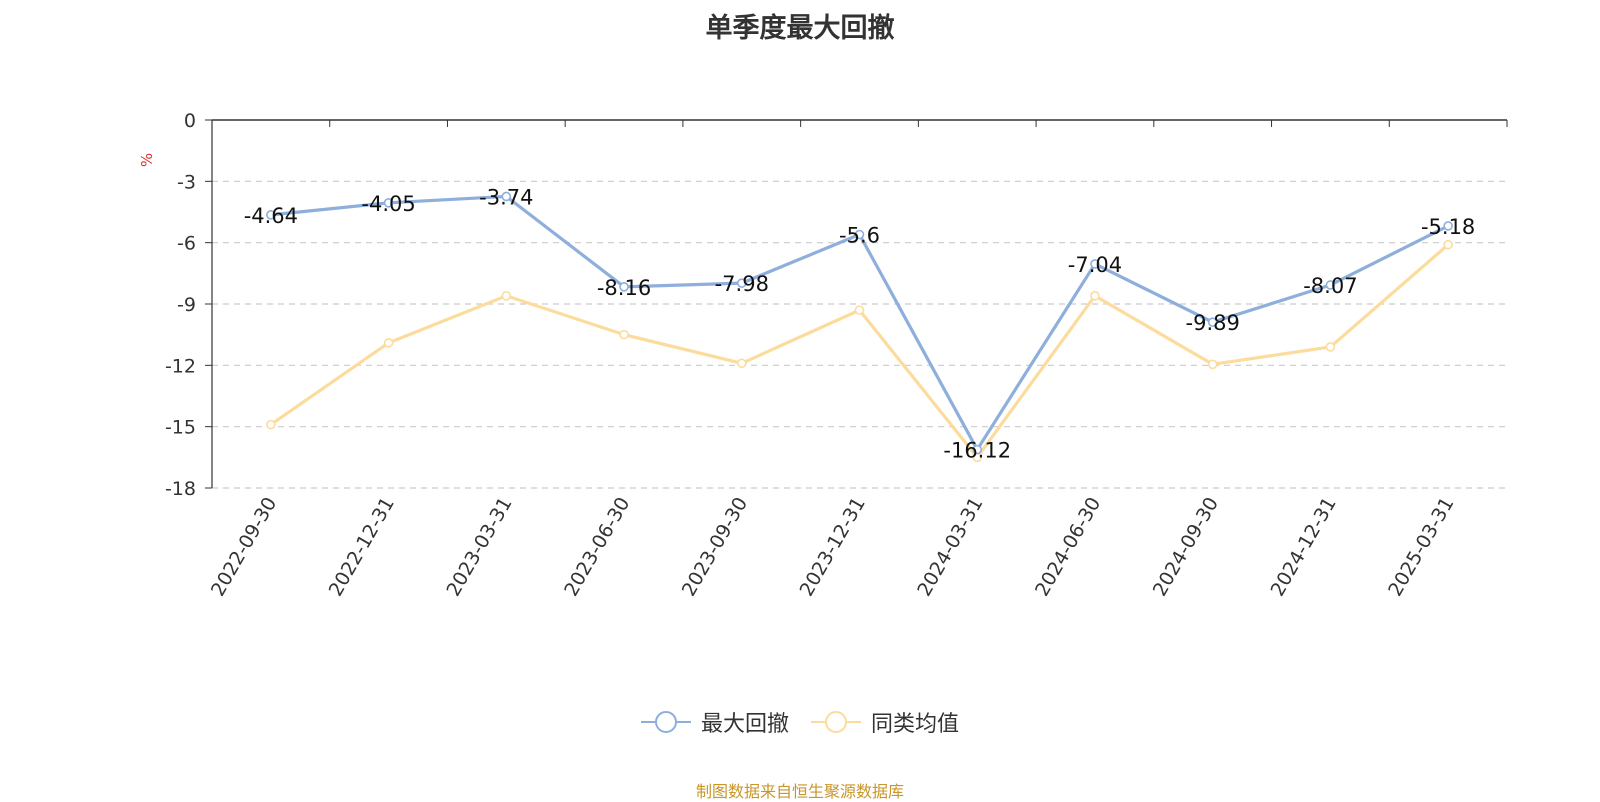  What do you see at coordinates (1068, 547) in the screenshot?
I see `x-tick-label: 2024-06-30` at bounding box center [1068, 547].